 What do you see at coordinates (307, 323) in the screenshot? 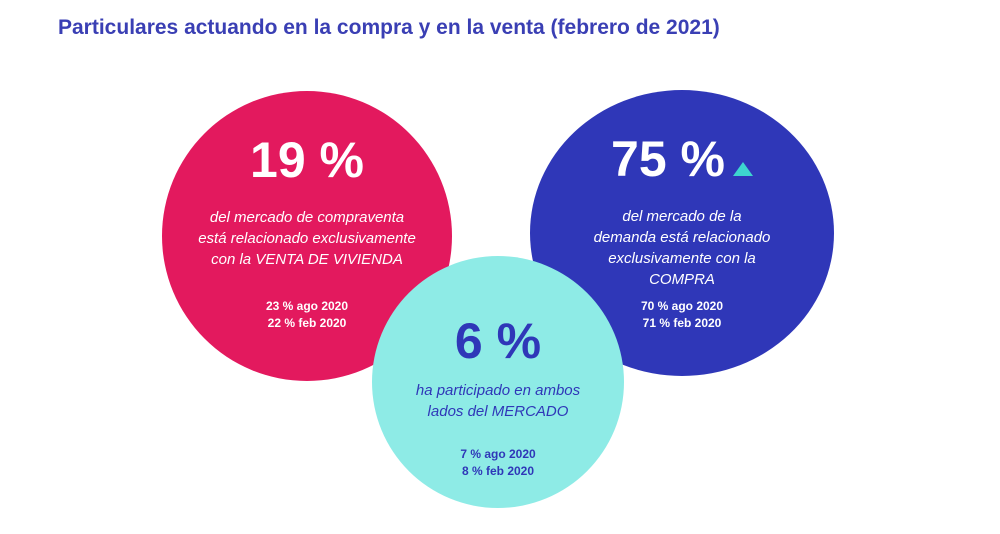
I see `venta-history-feb: 22 % feb 2020` at bounding box center [307, 323].